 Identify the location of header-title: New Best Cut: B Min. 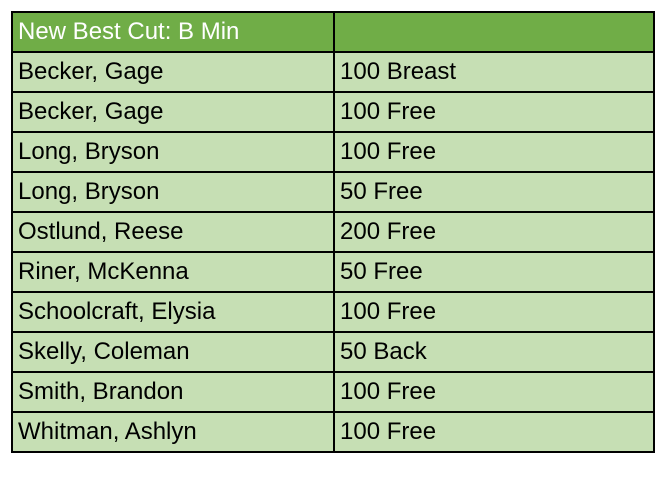
(173, 32).